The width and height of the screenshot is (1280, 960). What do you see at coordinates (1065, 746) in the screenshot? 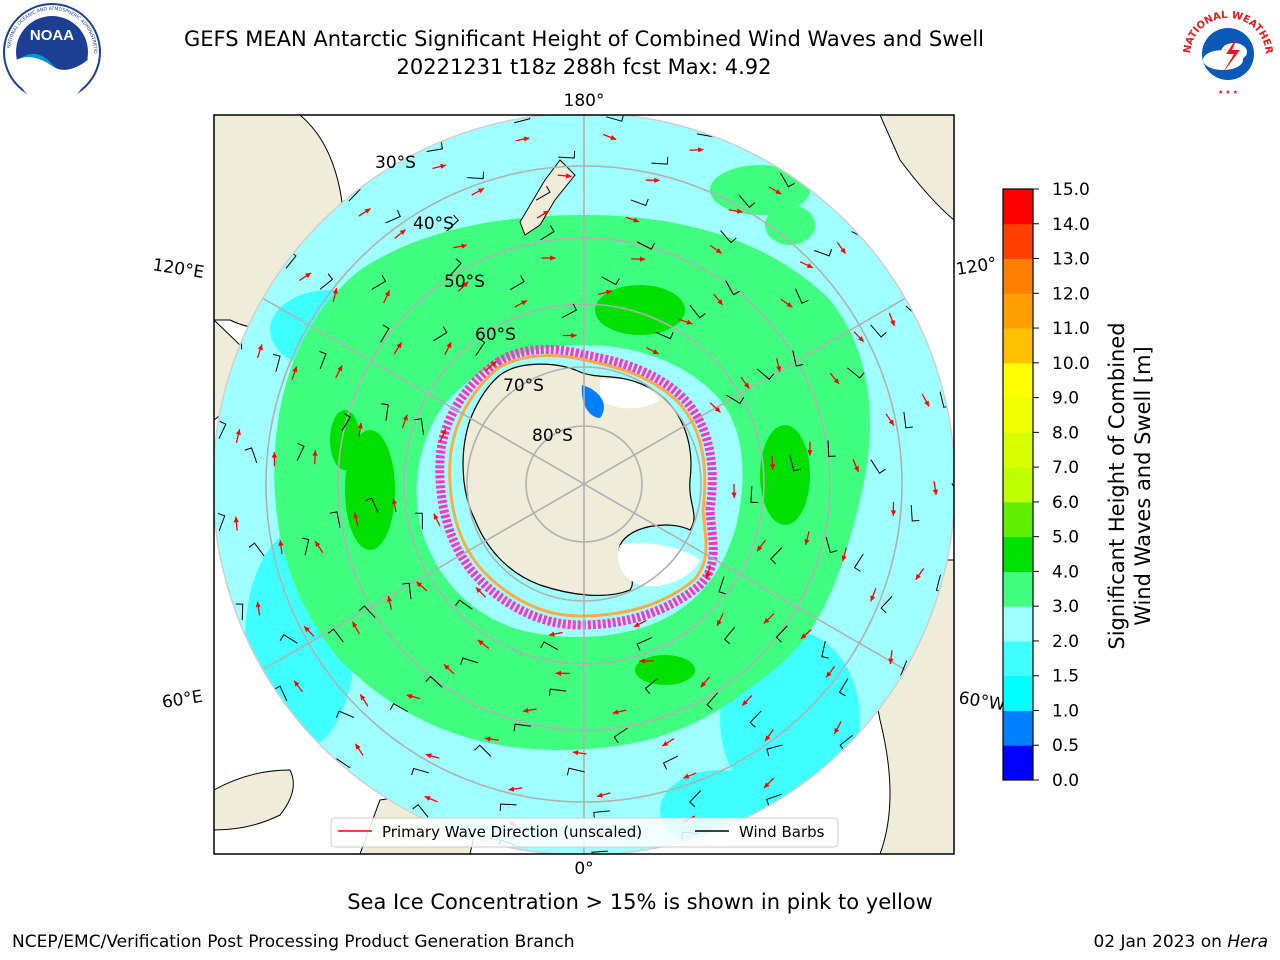
I see `colorbar-tick-label: 0.5` at bounding box center [1065, 746].